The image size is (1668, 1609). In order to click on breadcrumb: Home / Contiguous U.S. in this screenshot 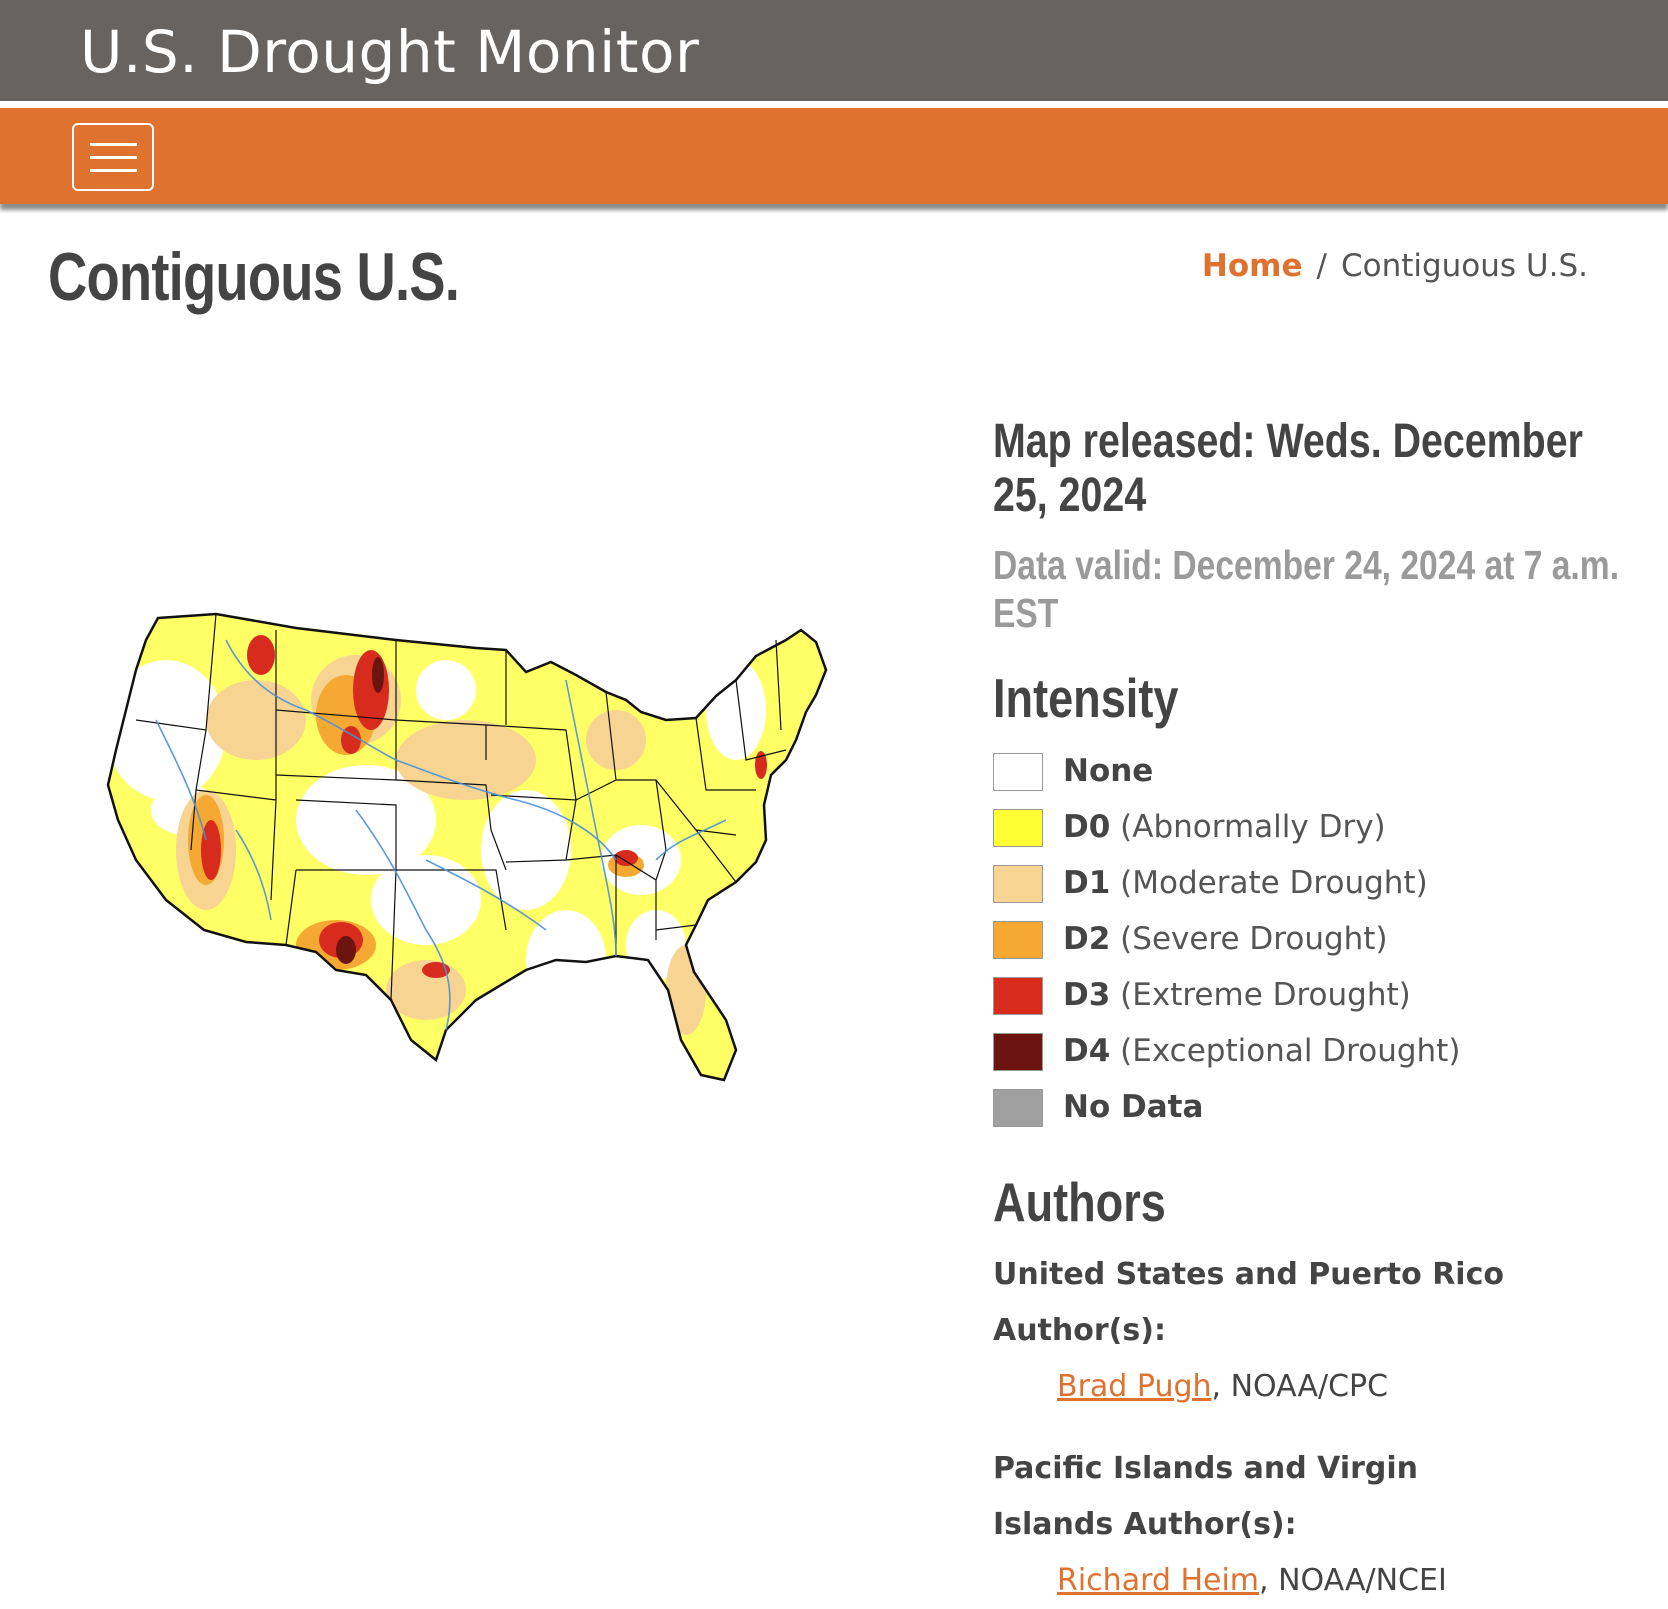, I will do `click(1395, 266)`.